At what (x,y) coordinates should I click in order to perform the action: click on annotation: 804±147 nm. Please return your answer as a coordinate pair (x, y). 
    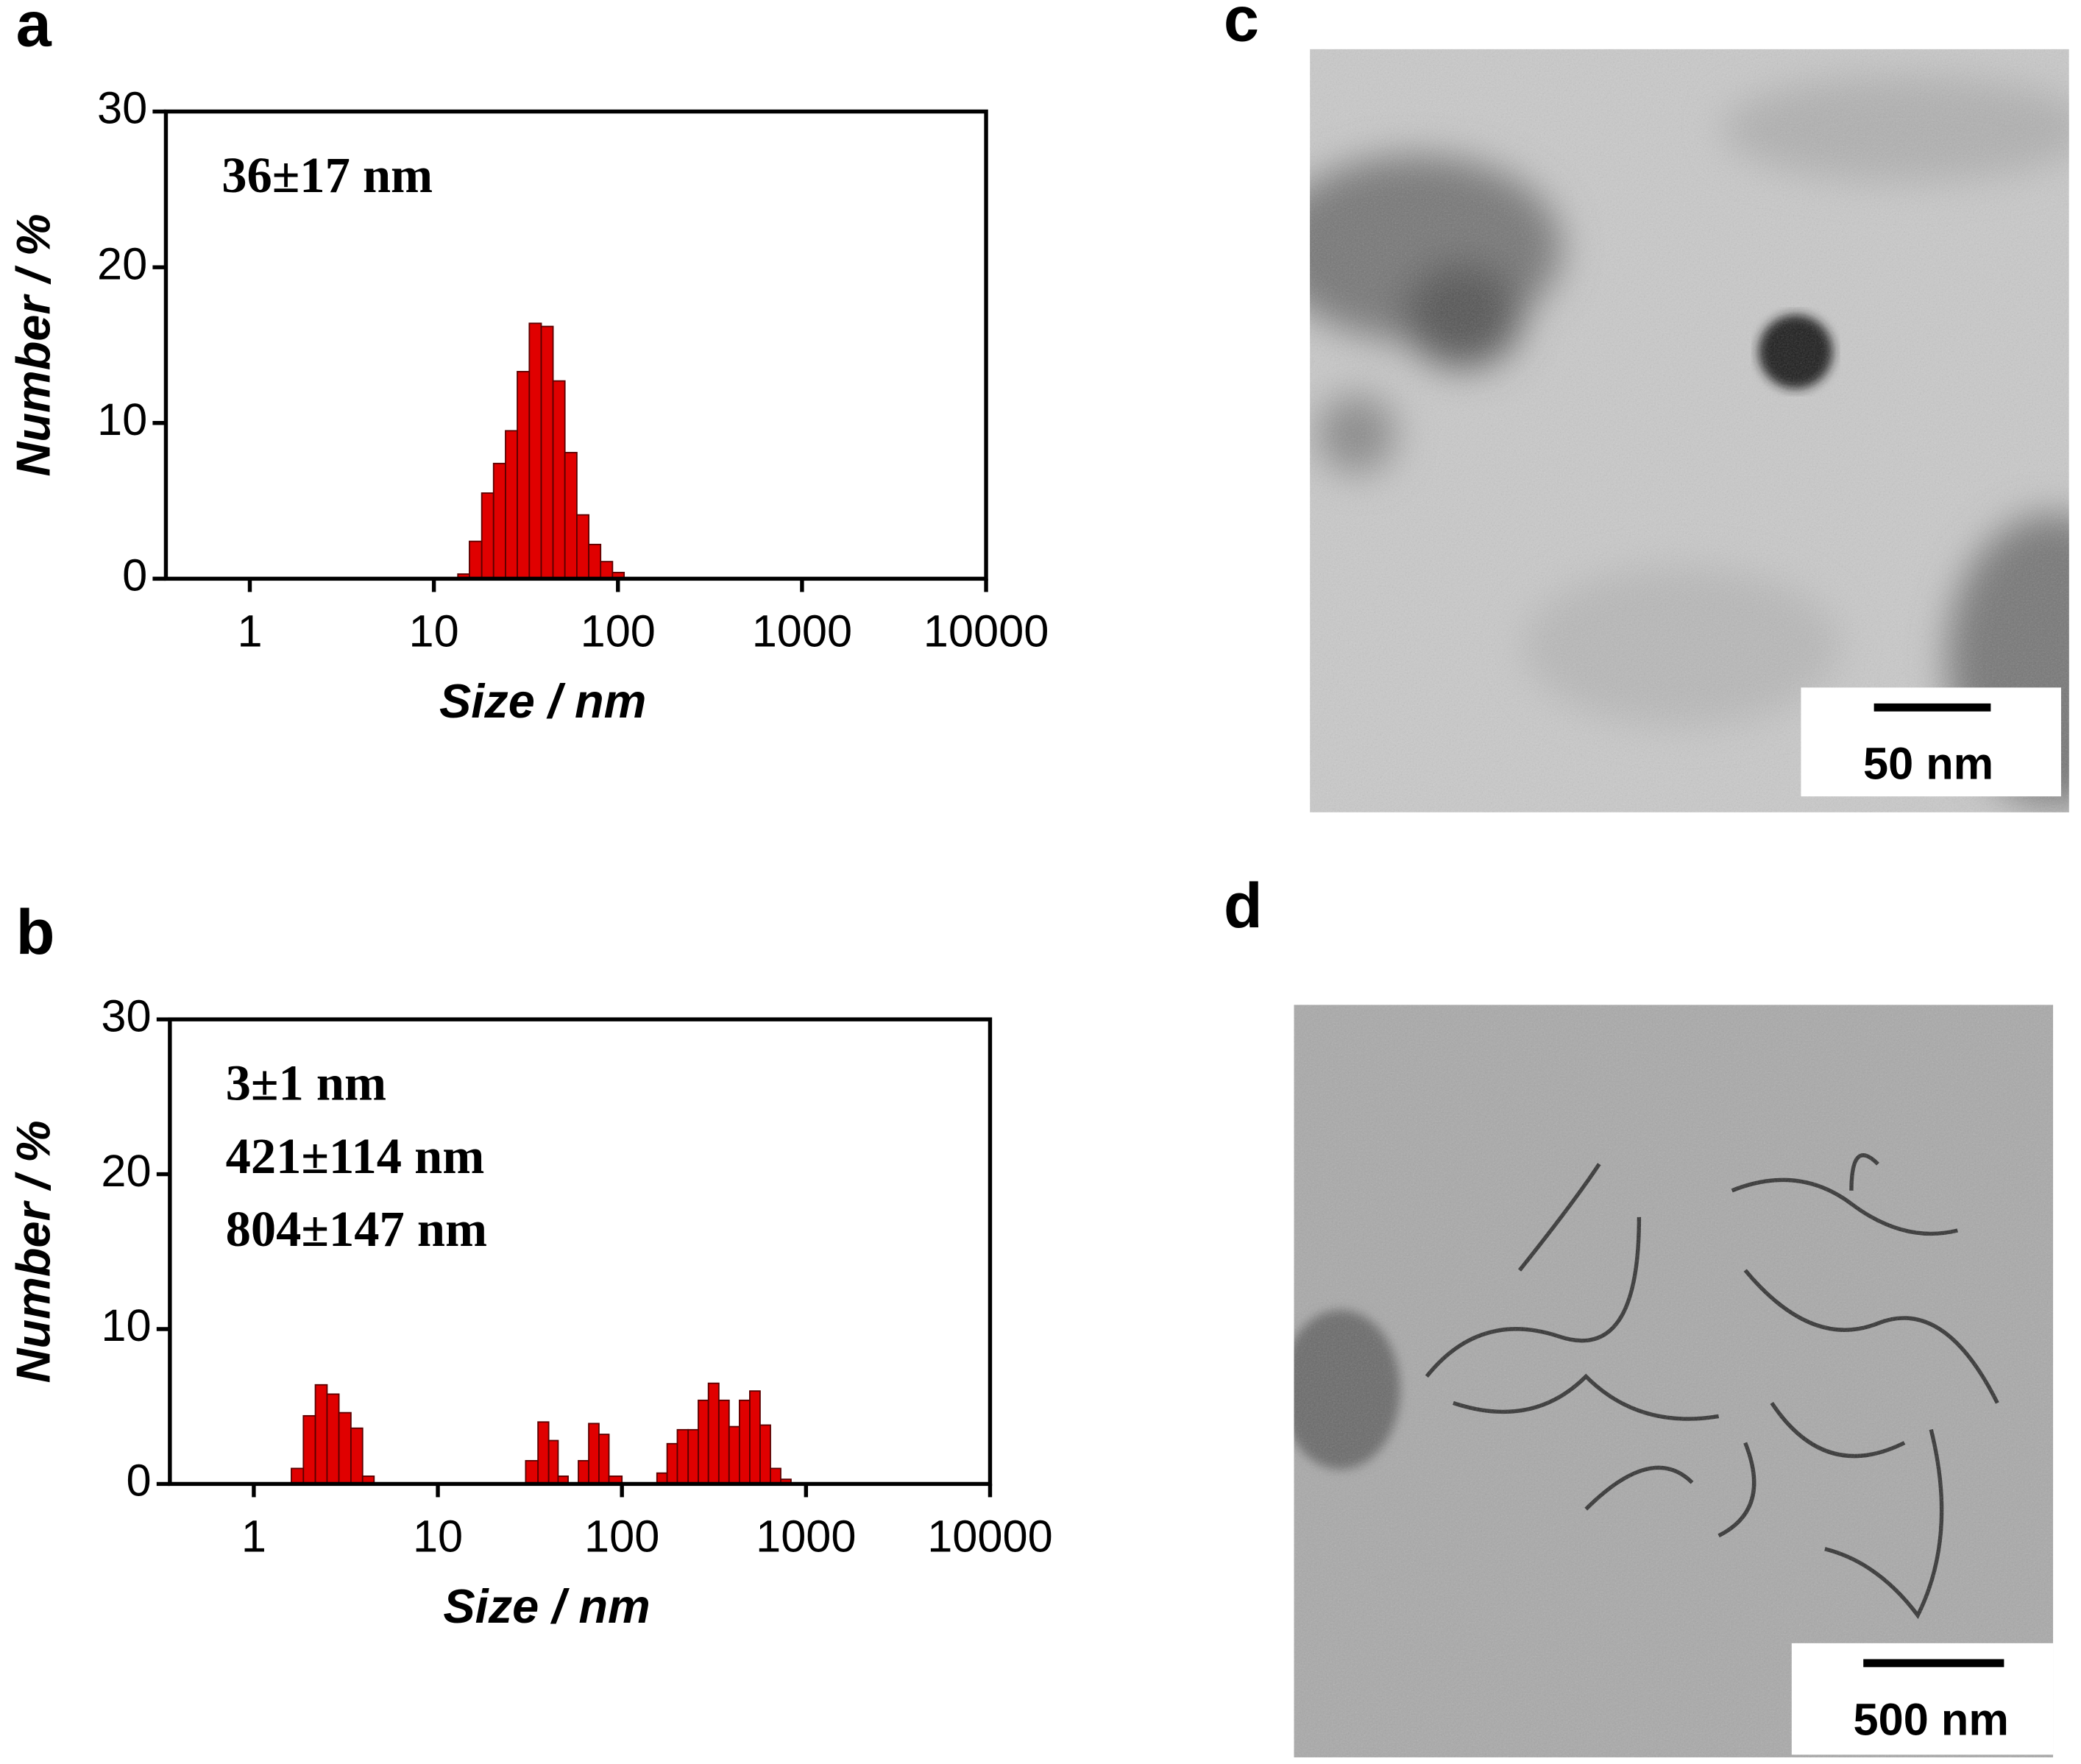
    Looking at the image, I should click on (356, 1229).